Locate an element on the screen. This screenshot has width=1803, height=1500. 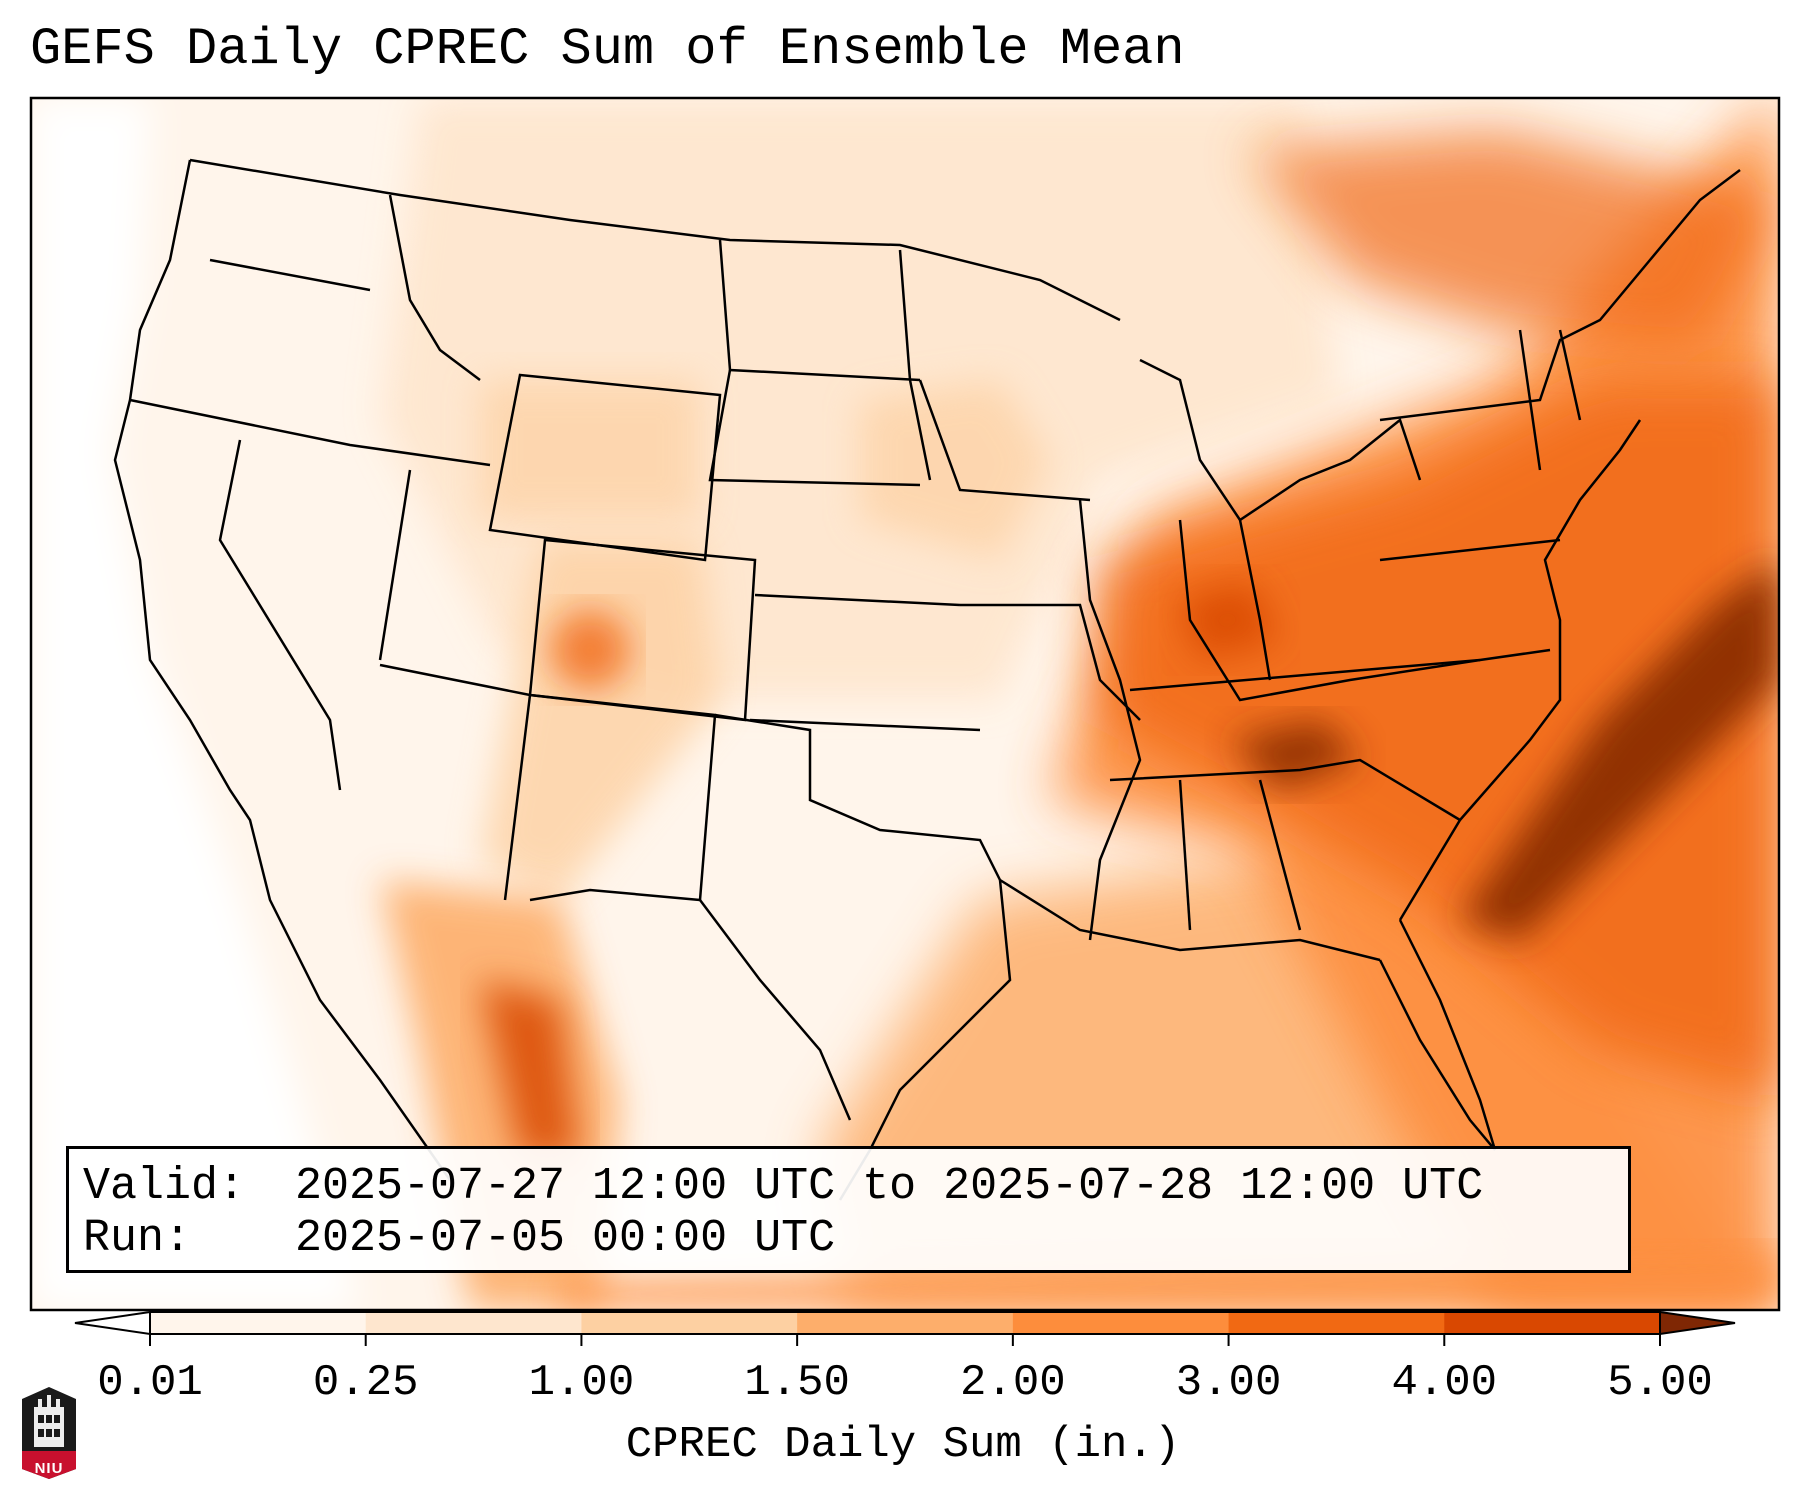
run-value: 2025-07-05 00:00 UTC is located at coordinates (565, 1238).